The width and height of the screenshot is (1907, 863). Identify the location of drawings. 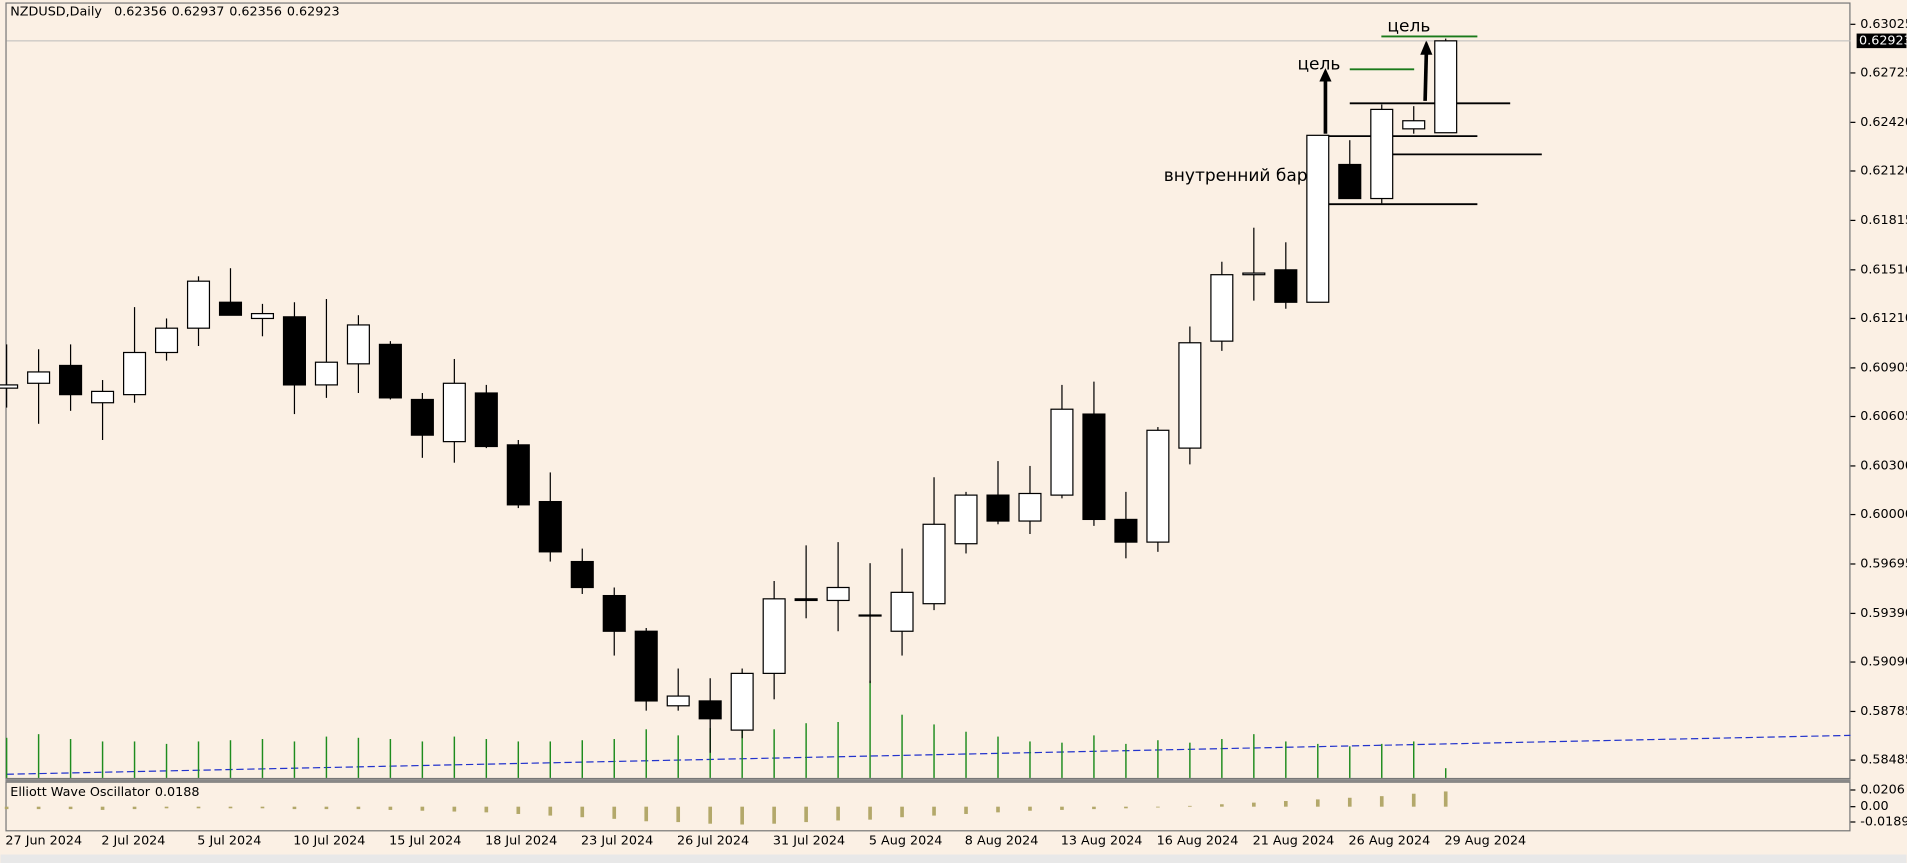
(1429, 120).